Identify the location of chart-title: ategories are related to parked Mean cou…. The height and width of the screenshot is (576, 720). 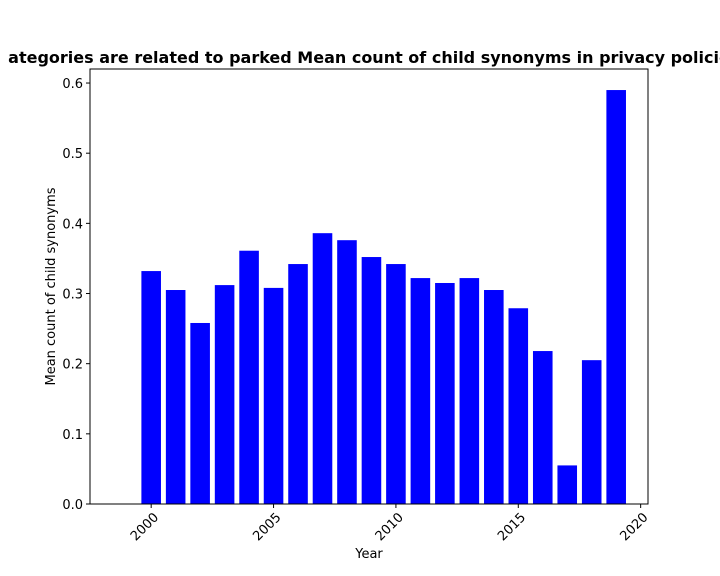
(364, 57).